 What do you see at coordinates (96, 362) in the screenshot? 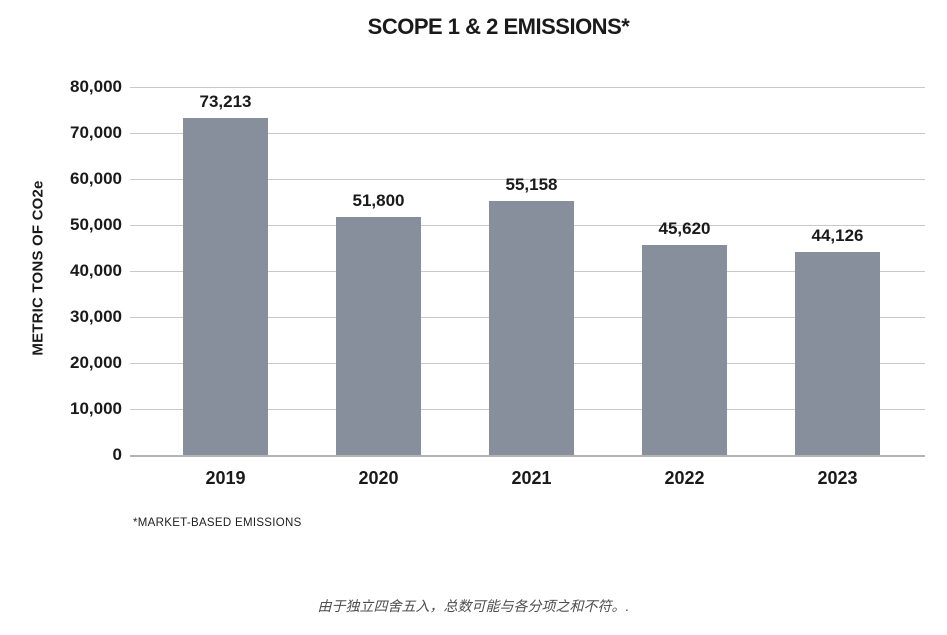
I see `y-tick-label: 20,000` at bounding box center [96, 362].